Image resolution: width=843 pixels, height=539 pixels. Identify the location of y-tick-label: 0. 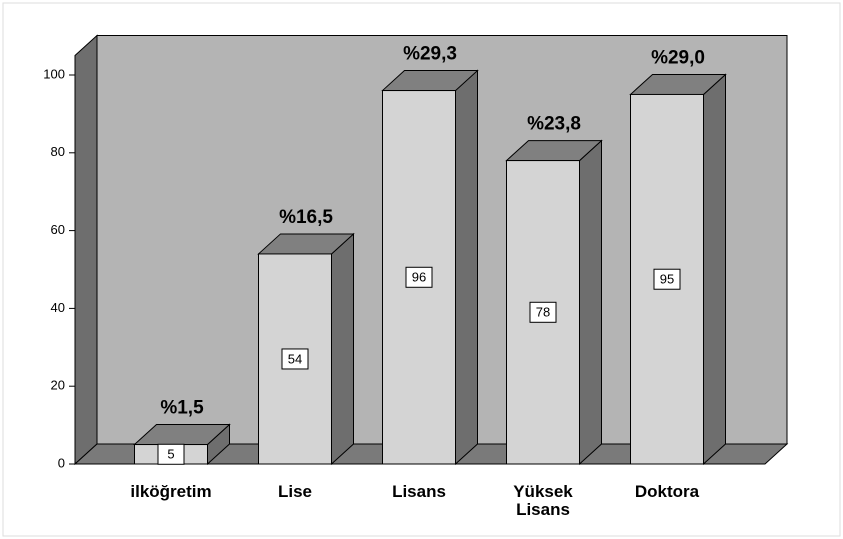
(61, 462).